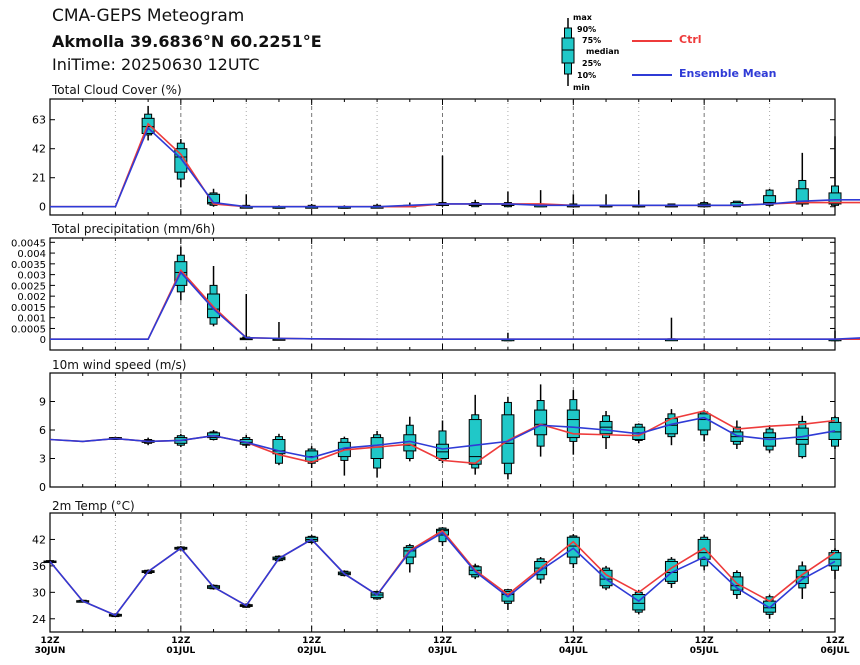 This screenshot has width=860, height=665. What do you see at coordinates (592, 63) in the screenshot?
I see `legend-p25-label: 25%` at bounding box center [592, 63].